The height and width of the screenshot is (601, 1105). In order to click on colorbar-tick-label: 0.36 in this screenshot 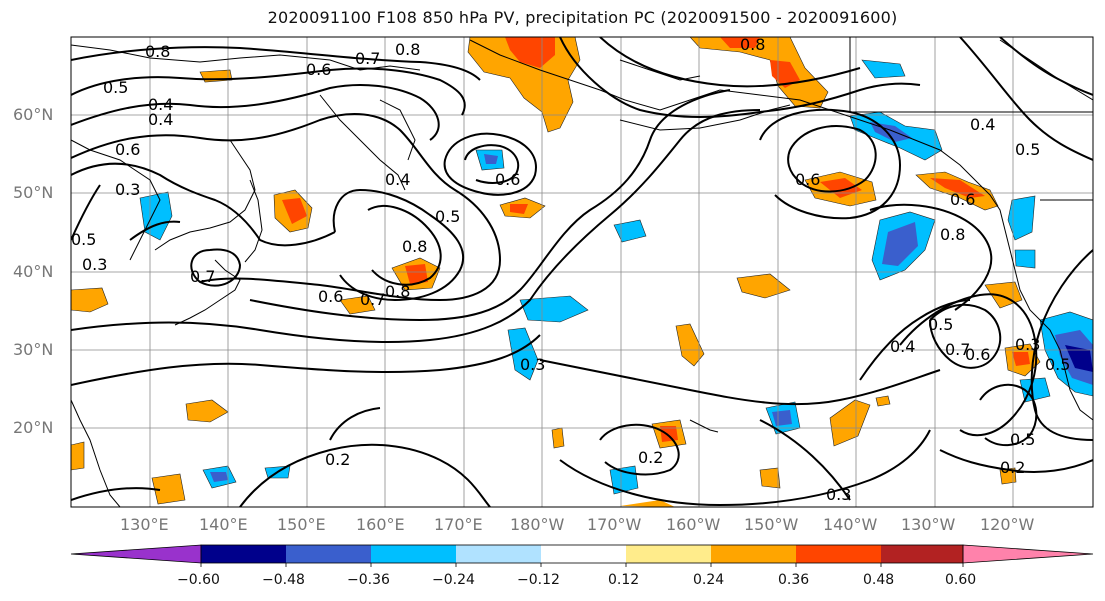, I will do `click(794, 580)`.